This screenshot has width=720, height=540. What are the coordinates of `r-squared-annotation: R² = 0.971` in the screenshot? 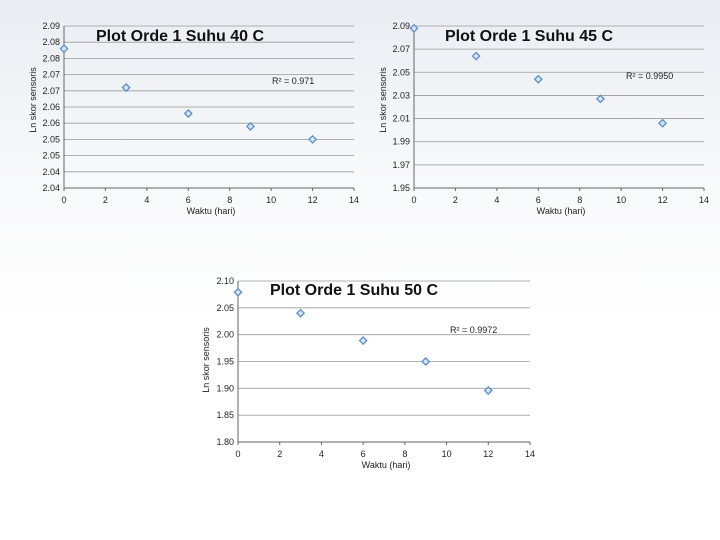 It's located at (293, 81).